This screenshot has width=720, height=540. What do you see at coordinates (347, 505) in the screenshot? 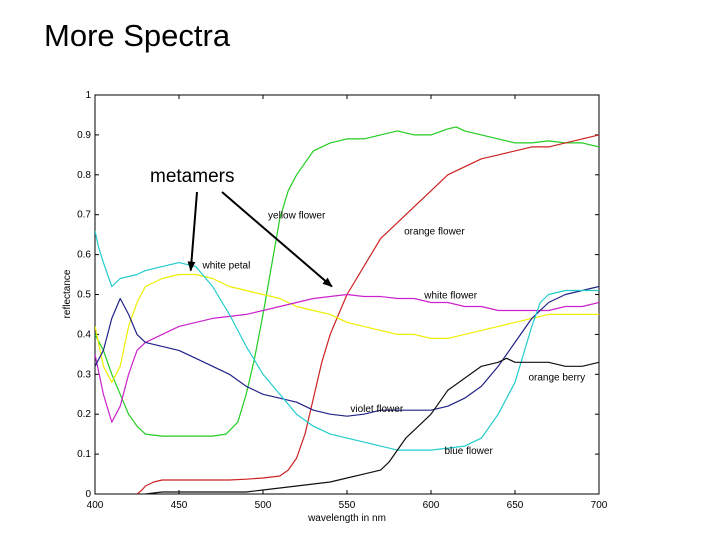
I see `x-tick-label: 550` at bounding box center [347, 505].